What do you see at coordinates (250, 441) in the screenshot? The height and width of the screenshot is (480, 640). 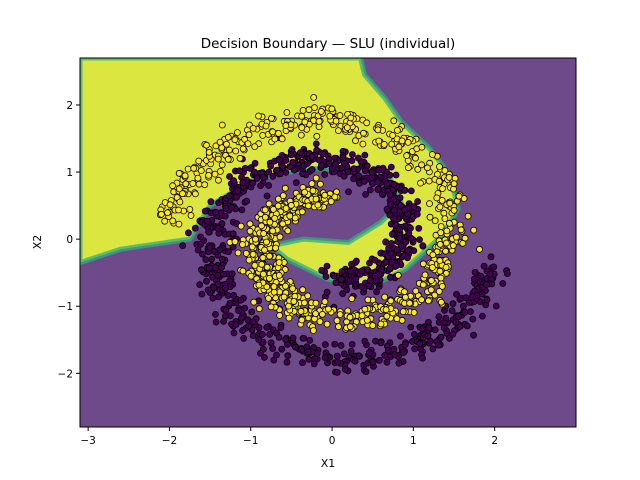 I see `x-tick-label: −1` at bounding box center [250, 441].